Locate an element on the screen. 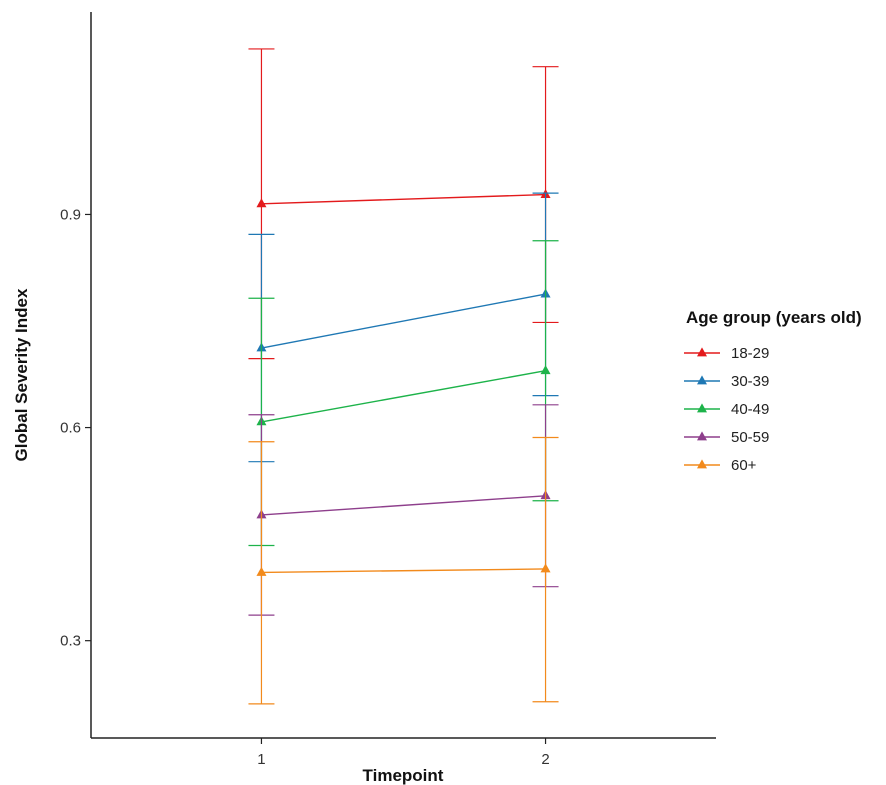 This screenshot has width=886, height=785. legend-item-18-29: 18-29 is located at coordinates (726, 353).